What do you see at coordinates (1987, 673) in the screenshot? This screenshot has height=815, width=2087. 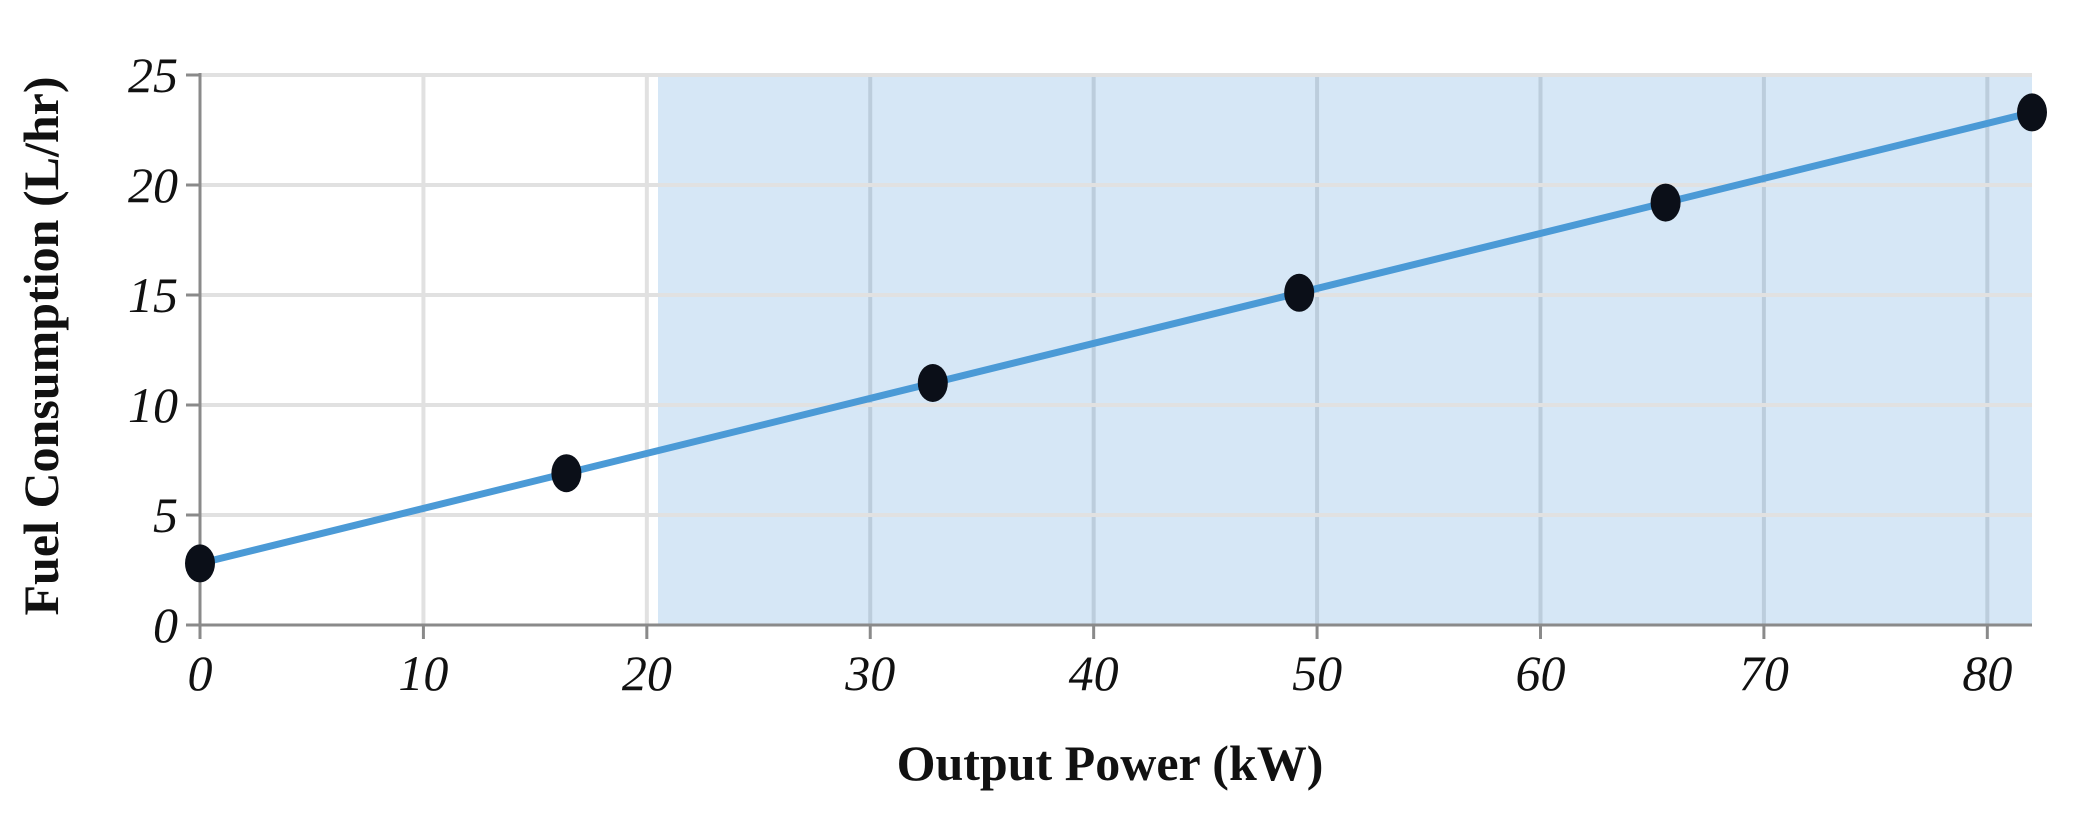 I see `x-tick-label: 80` at bounding box center [1987, 673].